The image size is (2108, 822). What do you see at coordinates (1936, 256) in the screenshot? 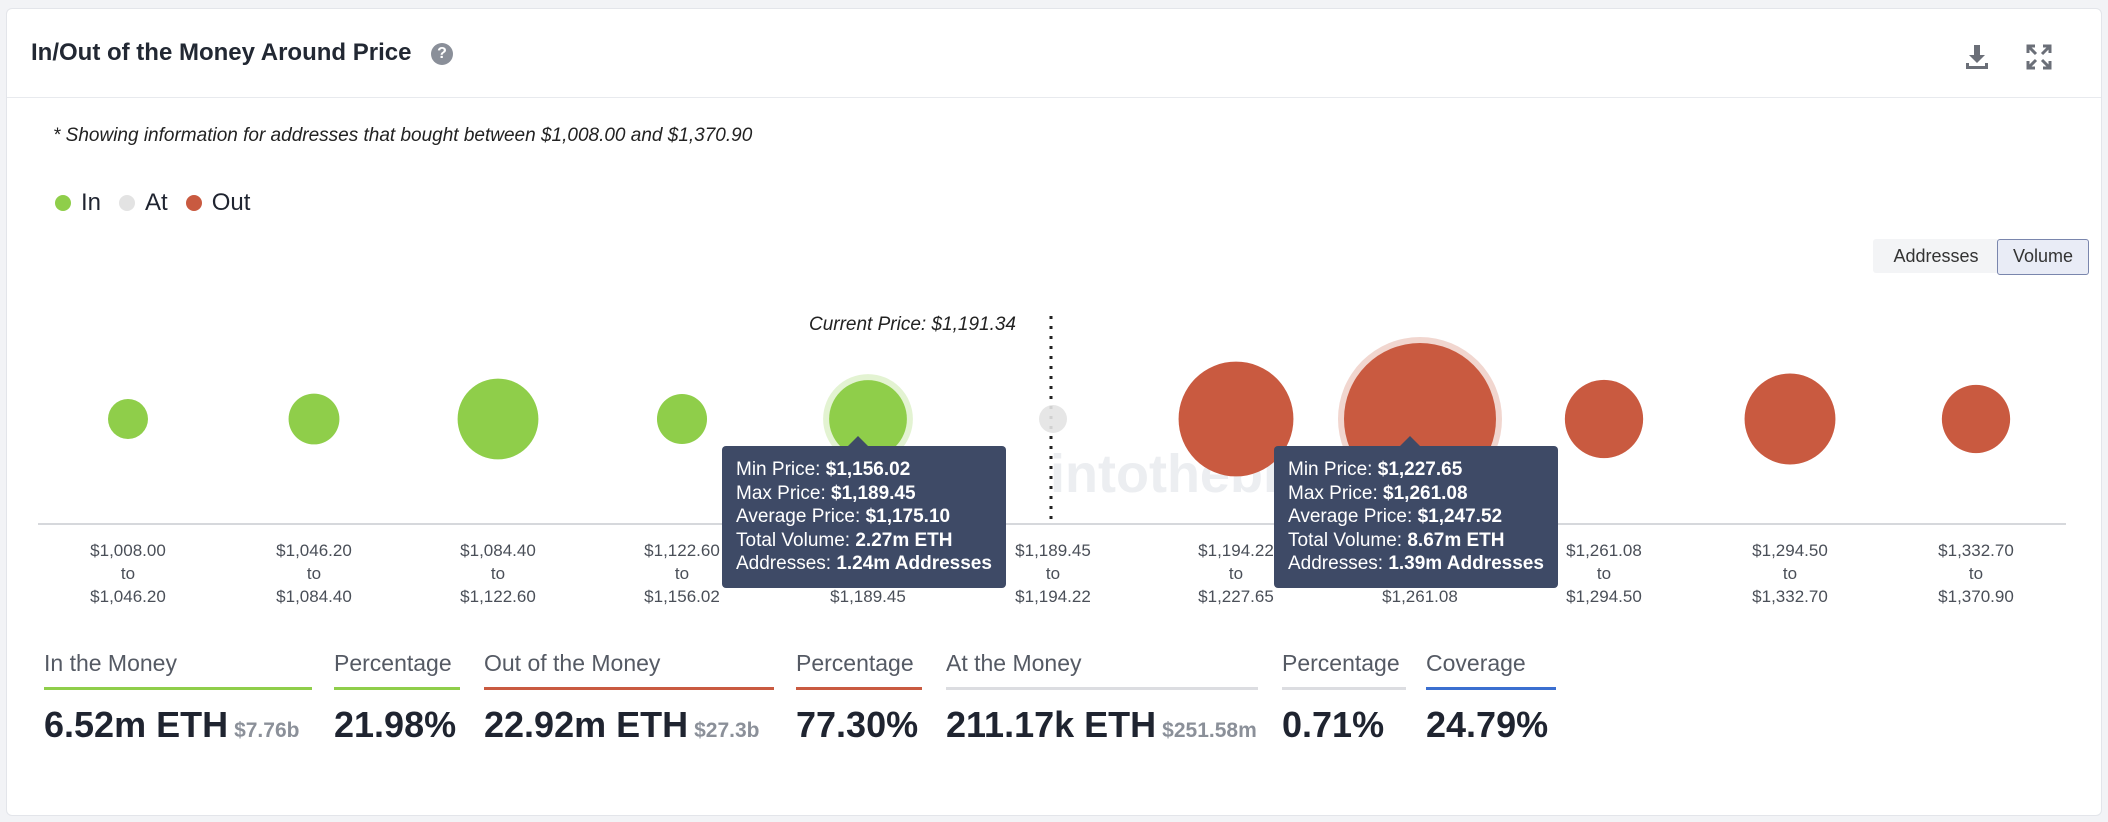
I see `addresses-toggle: Addresses` at bounding box center [1936, 256].